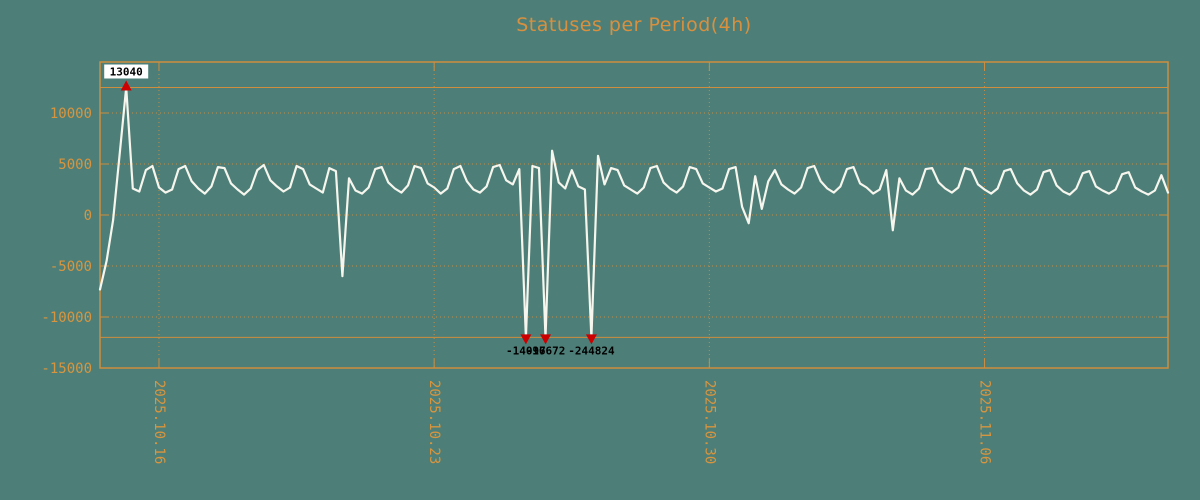  I want to click on annotation-min-label: -244824, so click(591, 350).